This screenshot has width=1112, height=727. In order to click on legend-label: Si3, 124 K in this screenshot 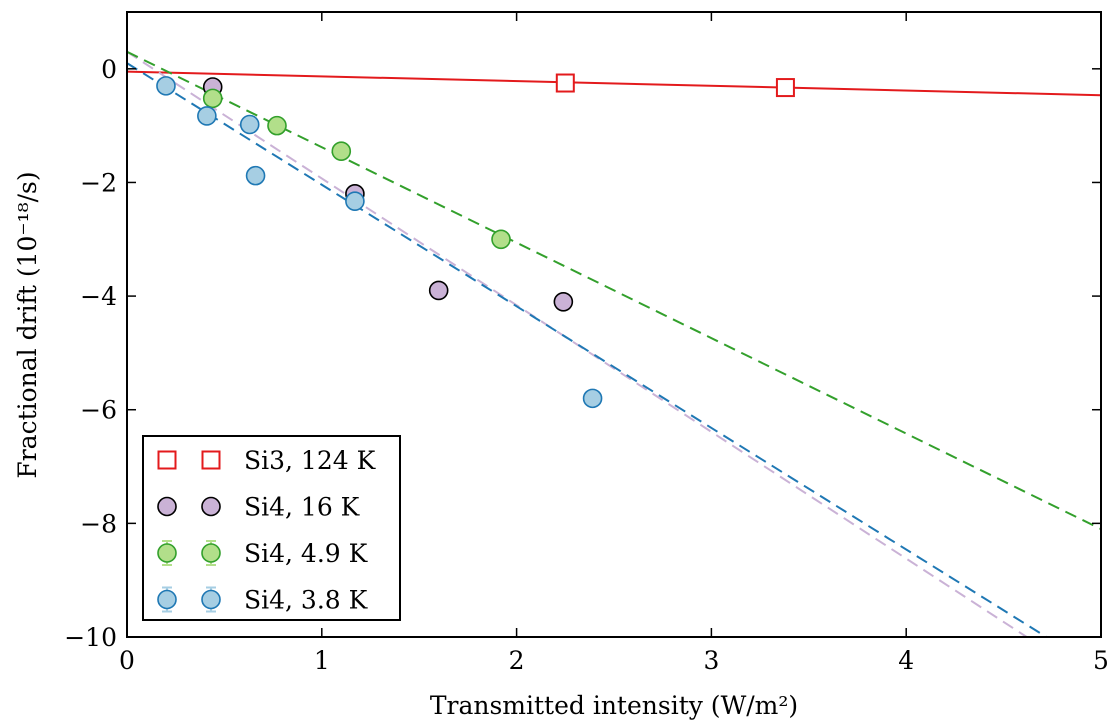, I will do `click(310, 460)`.